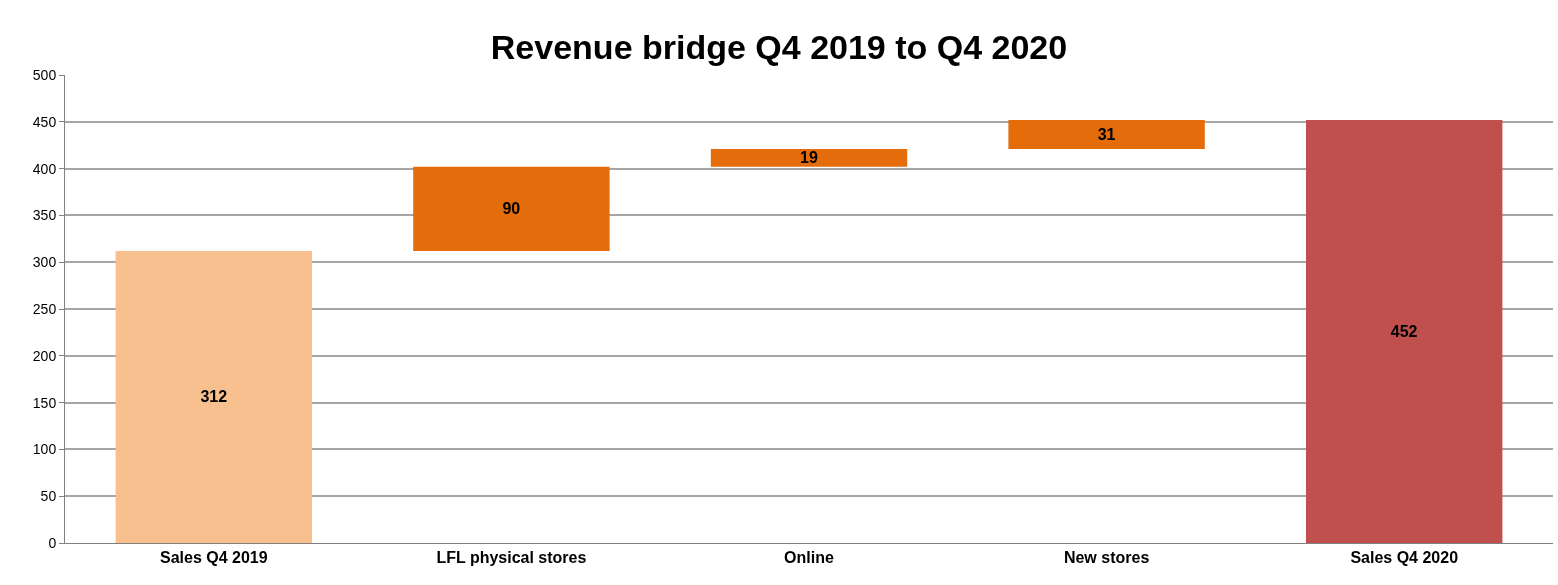 This screenshot has height=585, width=1558. What do you see at coordinates (44, 168) in the screenshot?
I see `y-tick-label: 400` at bounding box center [44, 168].